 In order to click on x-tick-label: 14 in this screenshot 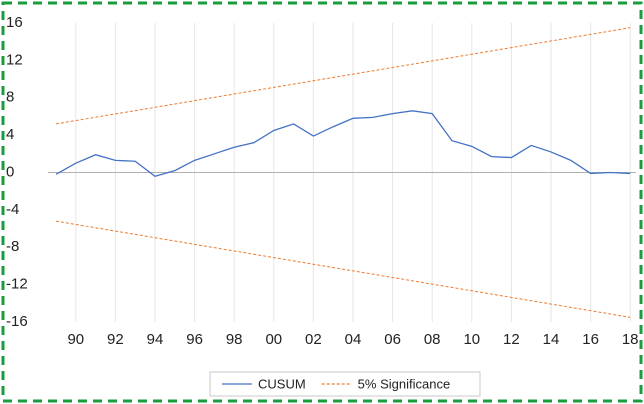, I will do `click(551, 339)`.